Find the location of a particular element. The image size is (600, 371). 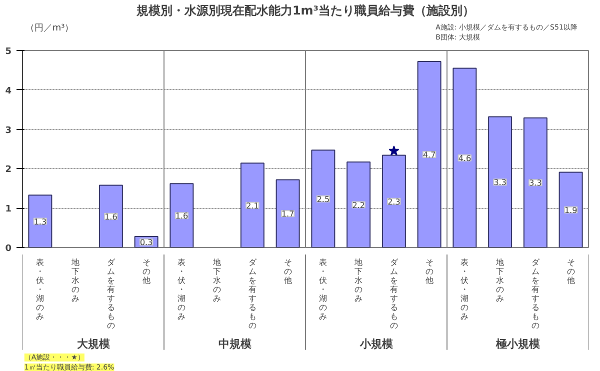

y-tick-label: 1 is located at coordinates (8, 209).